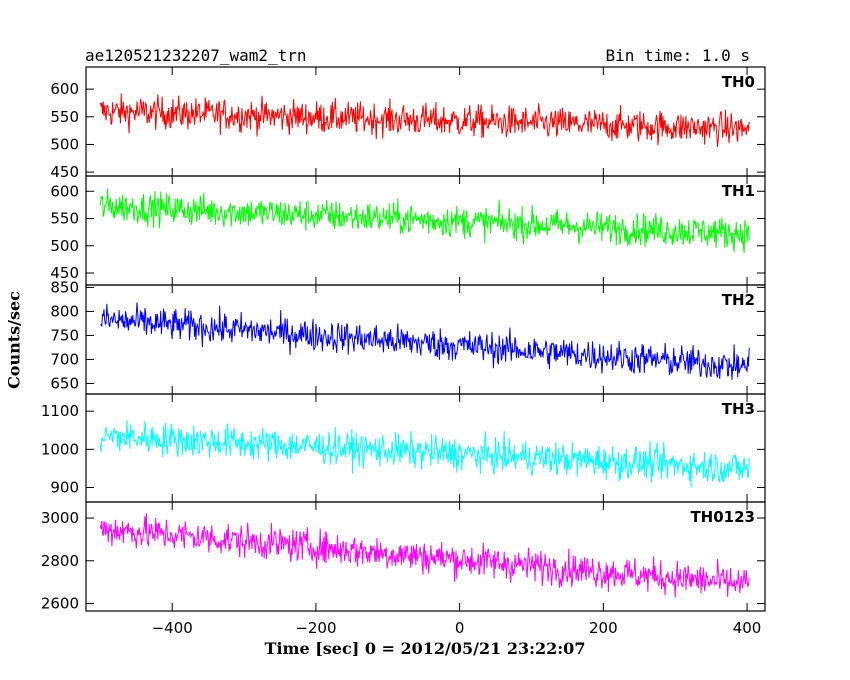  Describe the element at coordinates (460, 628) in the screenshot. I see `x-tick-label: 0` at that location.